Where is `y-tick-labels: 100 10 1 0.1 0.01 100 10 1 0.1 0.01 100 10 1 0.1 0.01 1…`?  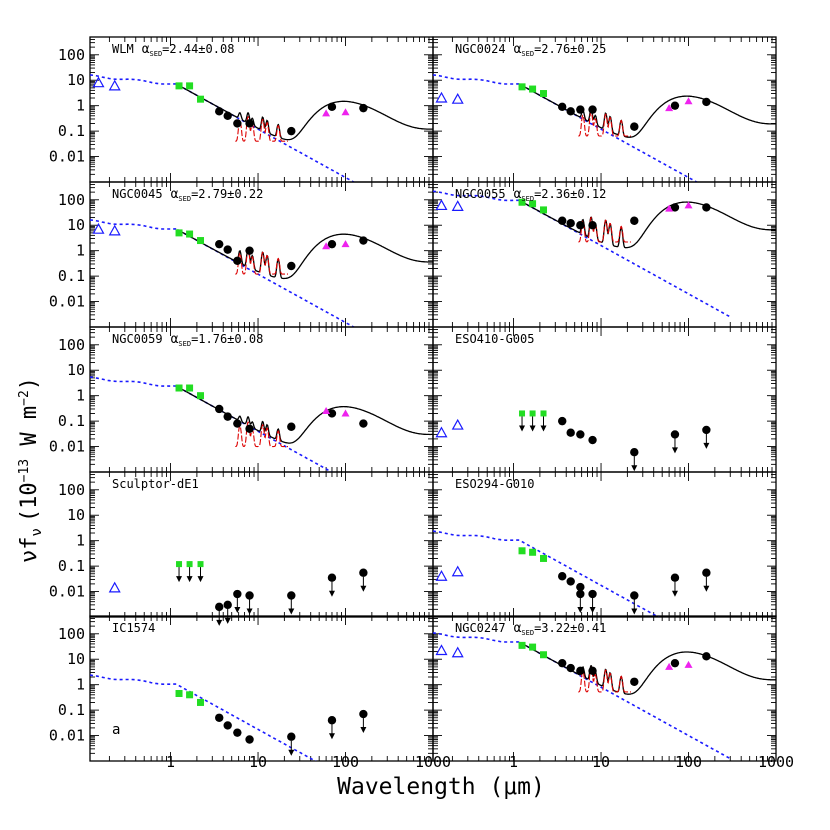 y-tick-labels: 100 10 1 0.1 0.01 100 10 1 0.1 0.01 100 10 1 0.1 0.01 1… is located at coordinates (67, 395).